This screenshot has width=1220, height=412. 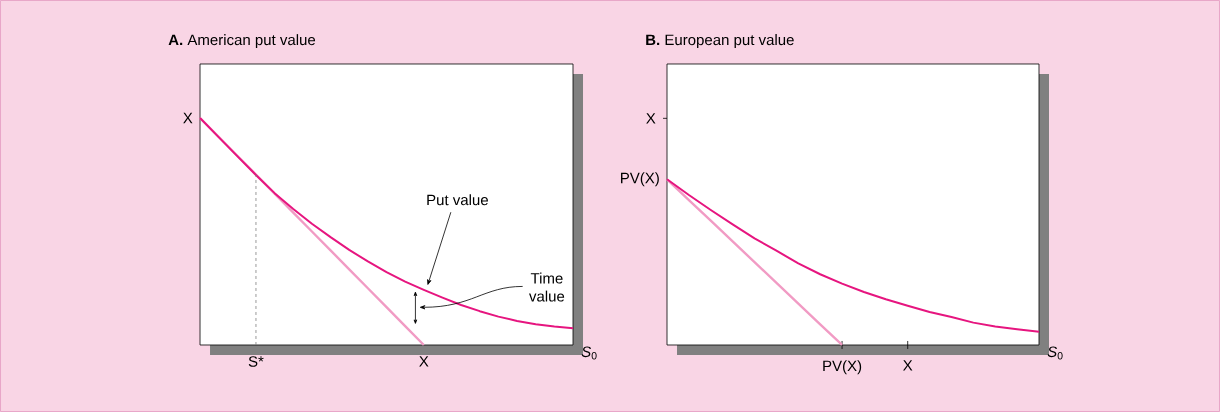 What do you see at coordinates (720, 41) in the screenshot?
I see `chart-title: B. European put value` at bounding box center [720, 41].